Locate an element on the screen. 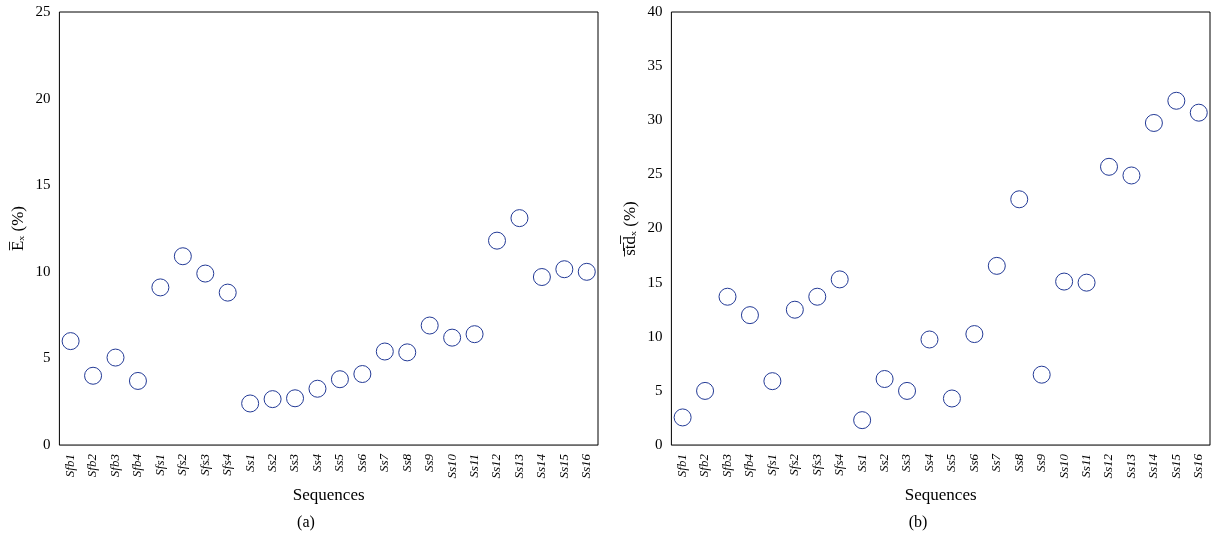 This screenshot has height=543, width=1224. x-tick-label: Ss3 is located at coordinates (294, 463).